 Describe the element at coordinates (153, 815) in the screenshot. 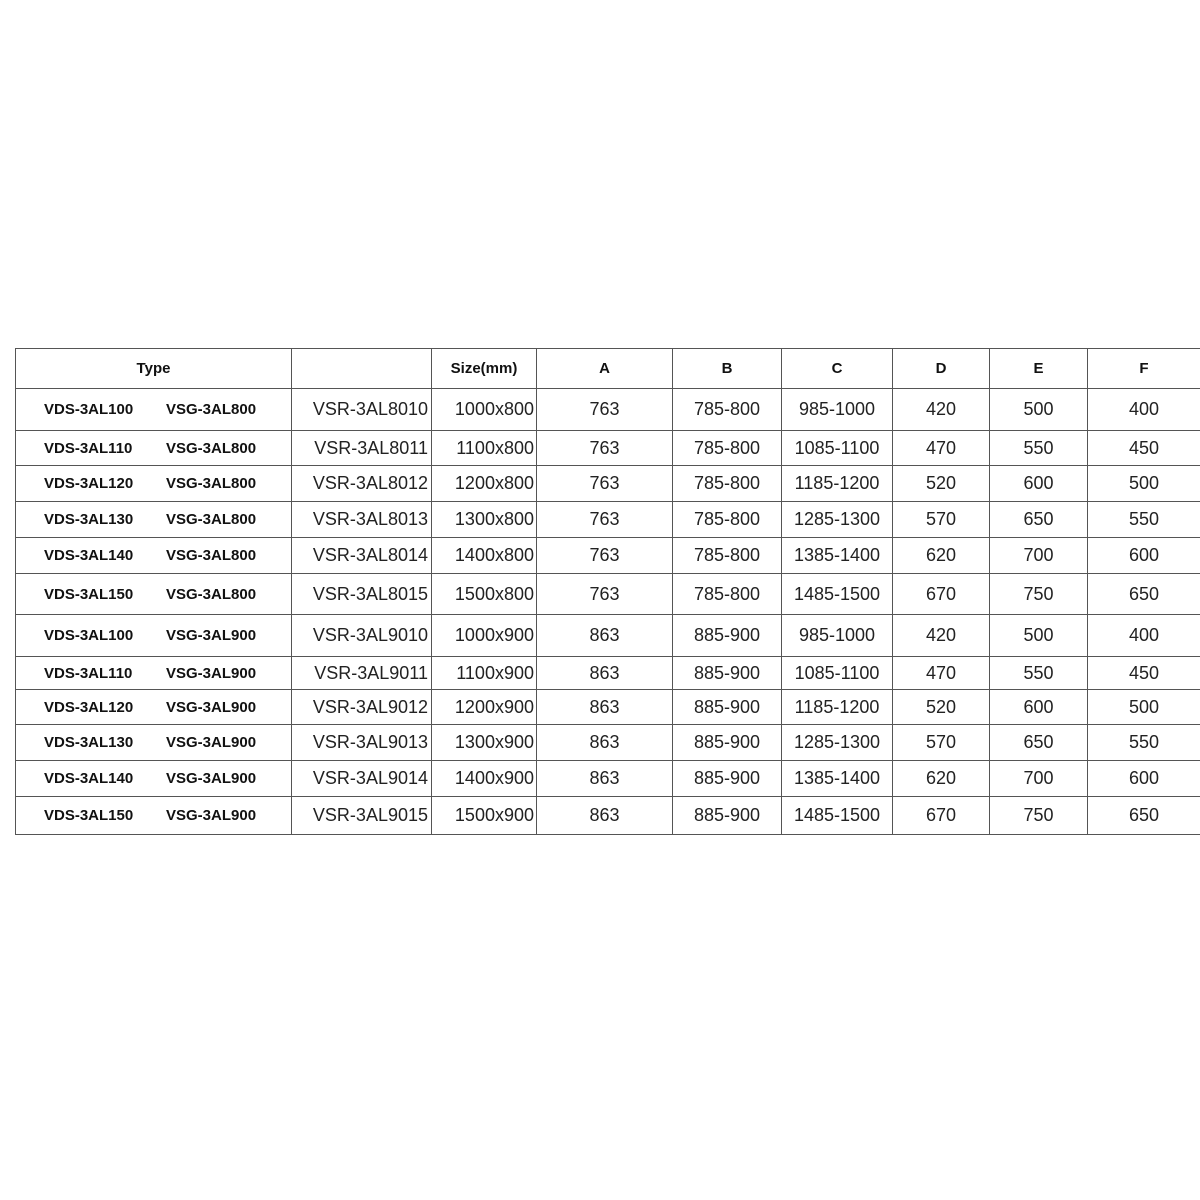

I see `cell-type: VDS-3AL150 VSG-3AL900` at that location.